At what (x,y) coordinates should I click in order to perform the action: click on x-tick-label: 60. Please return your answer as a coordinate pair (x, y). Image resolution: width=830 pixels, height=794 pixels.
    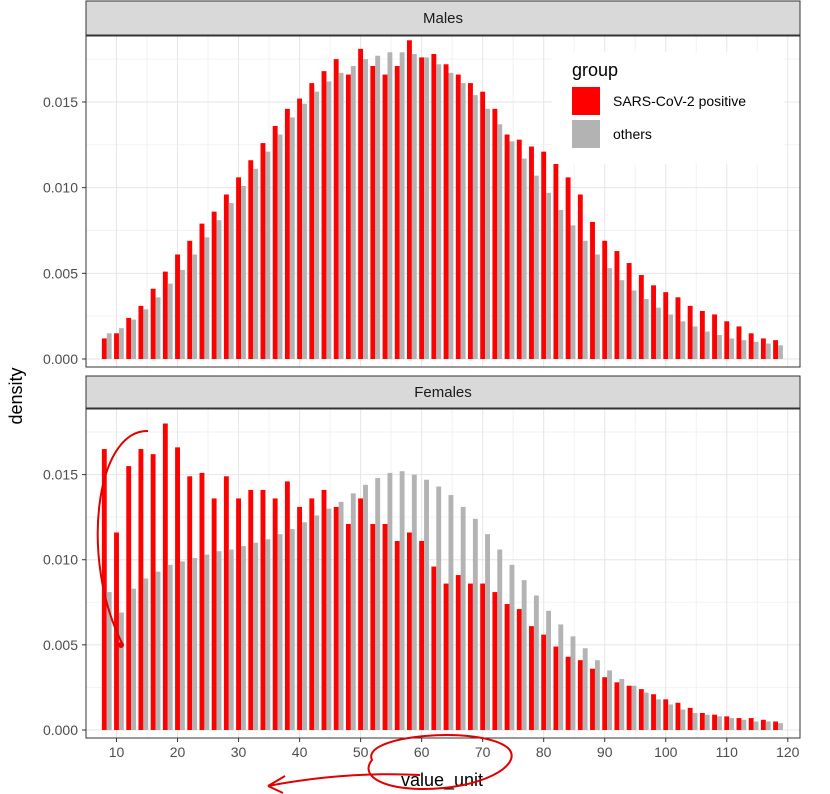
    Looking at the image, I should click on (422, 752).